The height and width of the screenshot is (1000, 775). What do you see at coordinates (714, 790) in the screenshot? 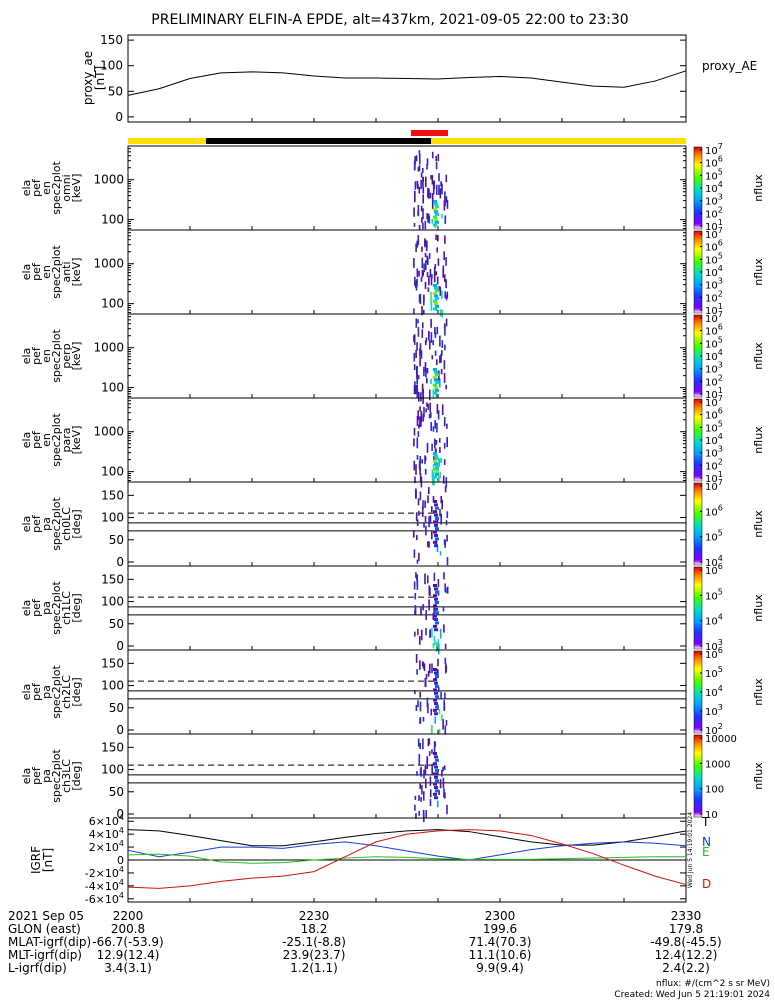
I see `colorbar-label: 100` at bounding box center [714, 790].